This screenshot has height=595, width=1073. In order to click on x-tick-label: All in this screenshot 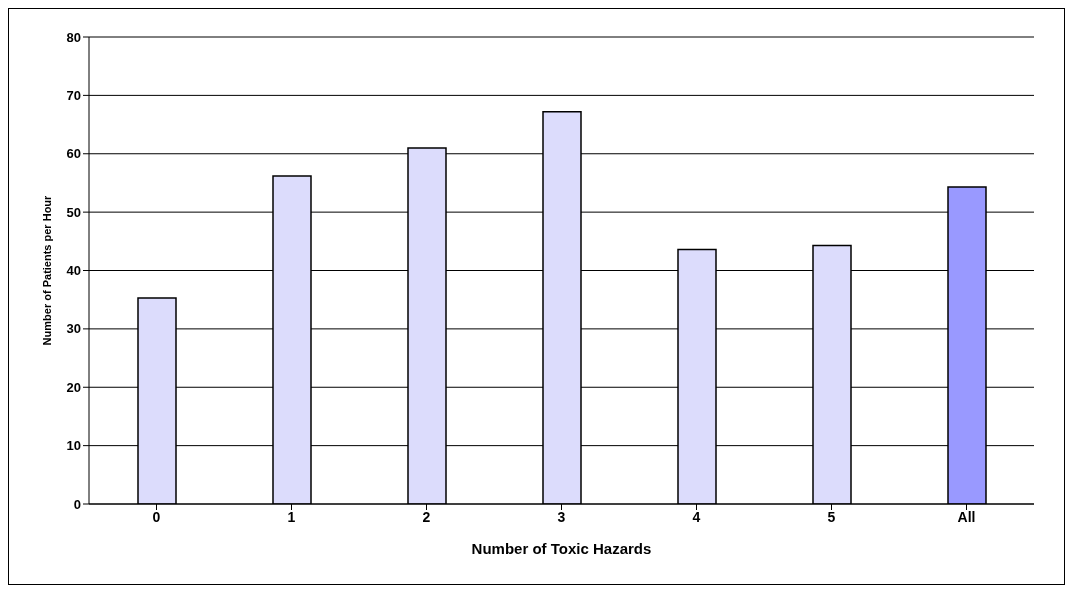, I will do `click(966, 516)`.